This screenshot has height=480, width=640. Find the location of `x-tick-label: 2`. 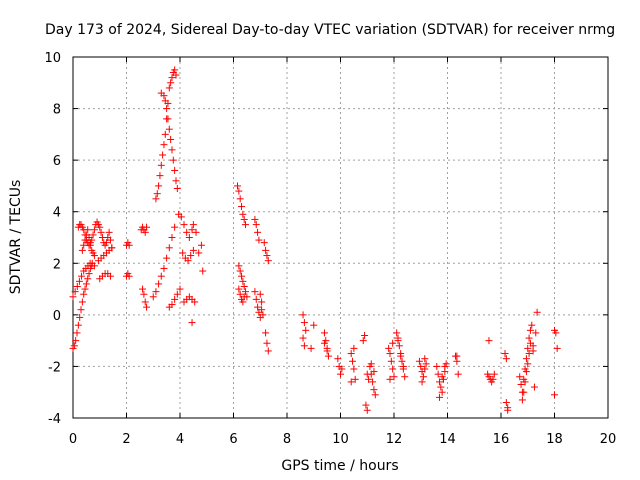

x-tick-label: 2 is located at coordinates (126, 439).